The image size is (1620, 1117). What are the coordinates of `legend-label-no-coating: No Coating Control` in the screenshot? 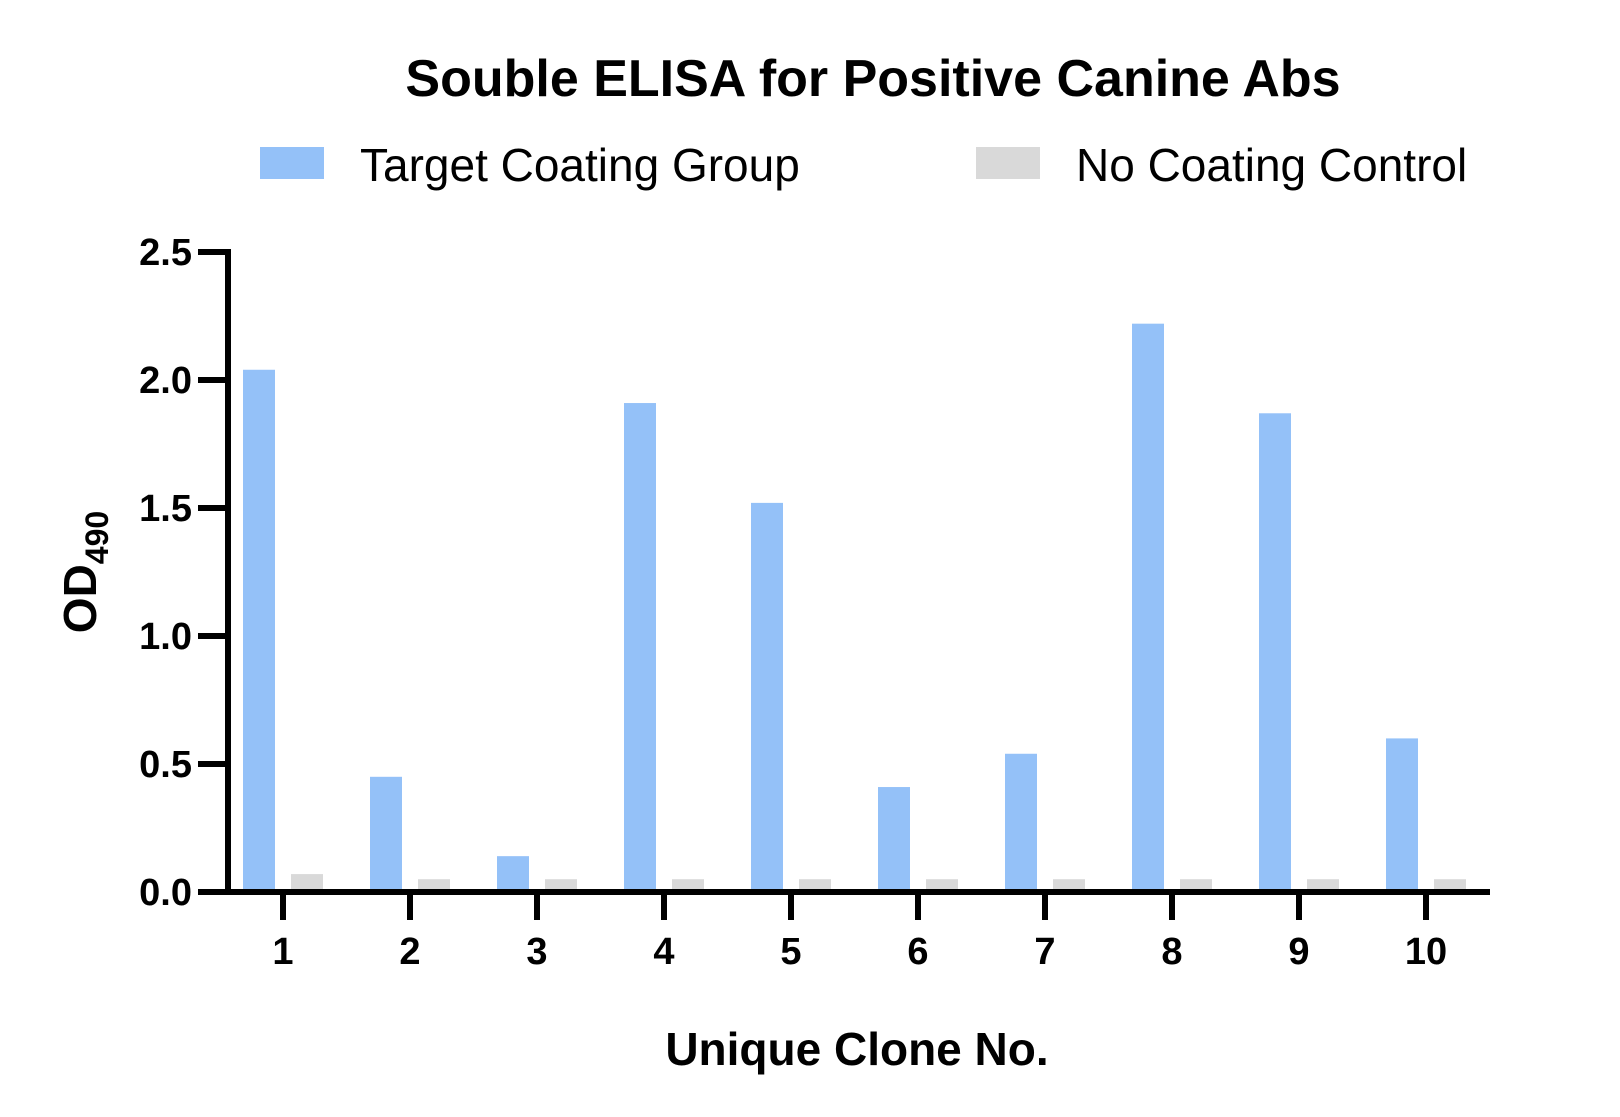 It's located at (1271, 165).